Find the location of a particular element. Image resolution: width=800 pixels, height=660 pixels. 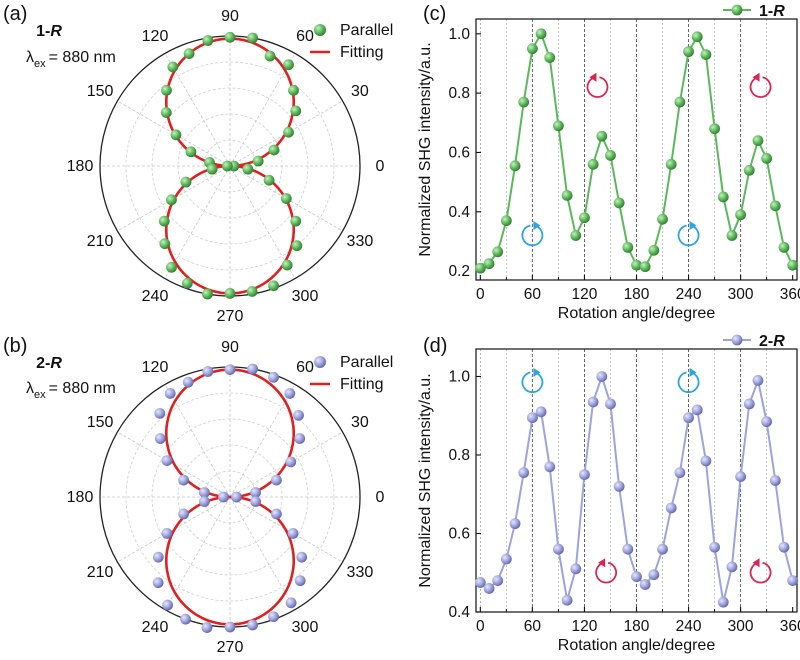

counterclockwise-arrow-icon-arc is located at coordinates (760, 572).